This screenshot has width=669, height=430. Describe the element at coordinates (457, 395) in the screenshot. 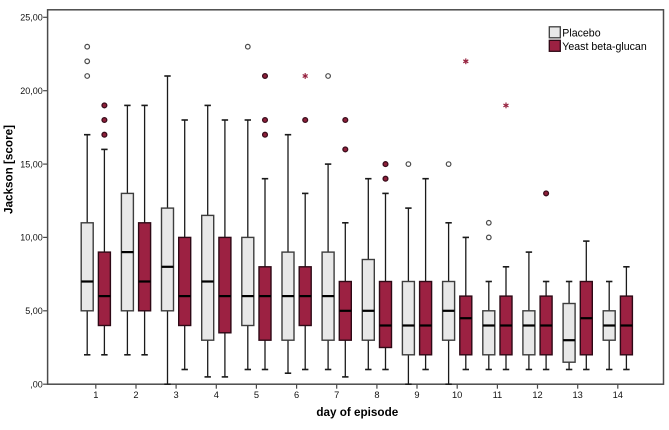

I see `svg-text: 10` at that location.